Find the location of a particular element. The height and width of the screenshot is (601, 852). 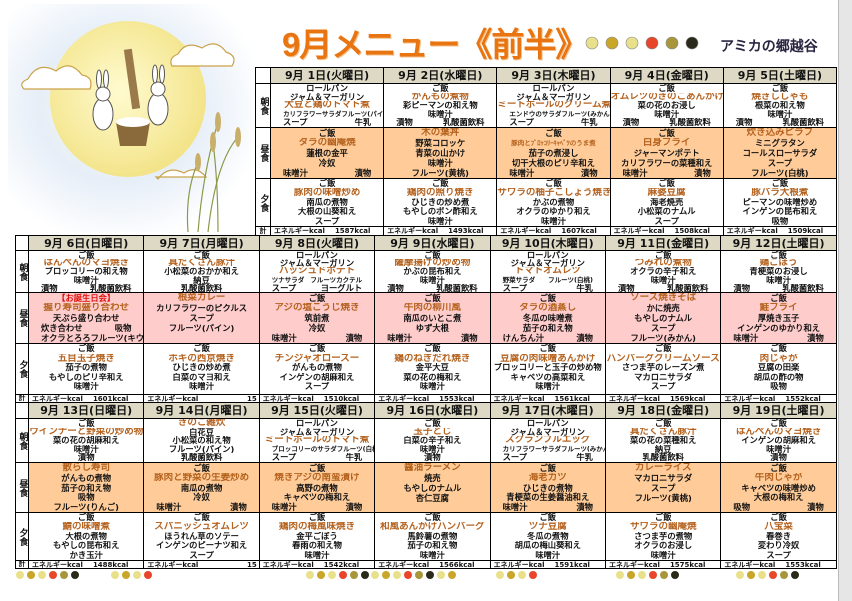

organization-name: アミカの郷越谷 is located at coordinates (769, 47).